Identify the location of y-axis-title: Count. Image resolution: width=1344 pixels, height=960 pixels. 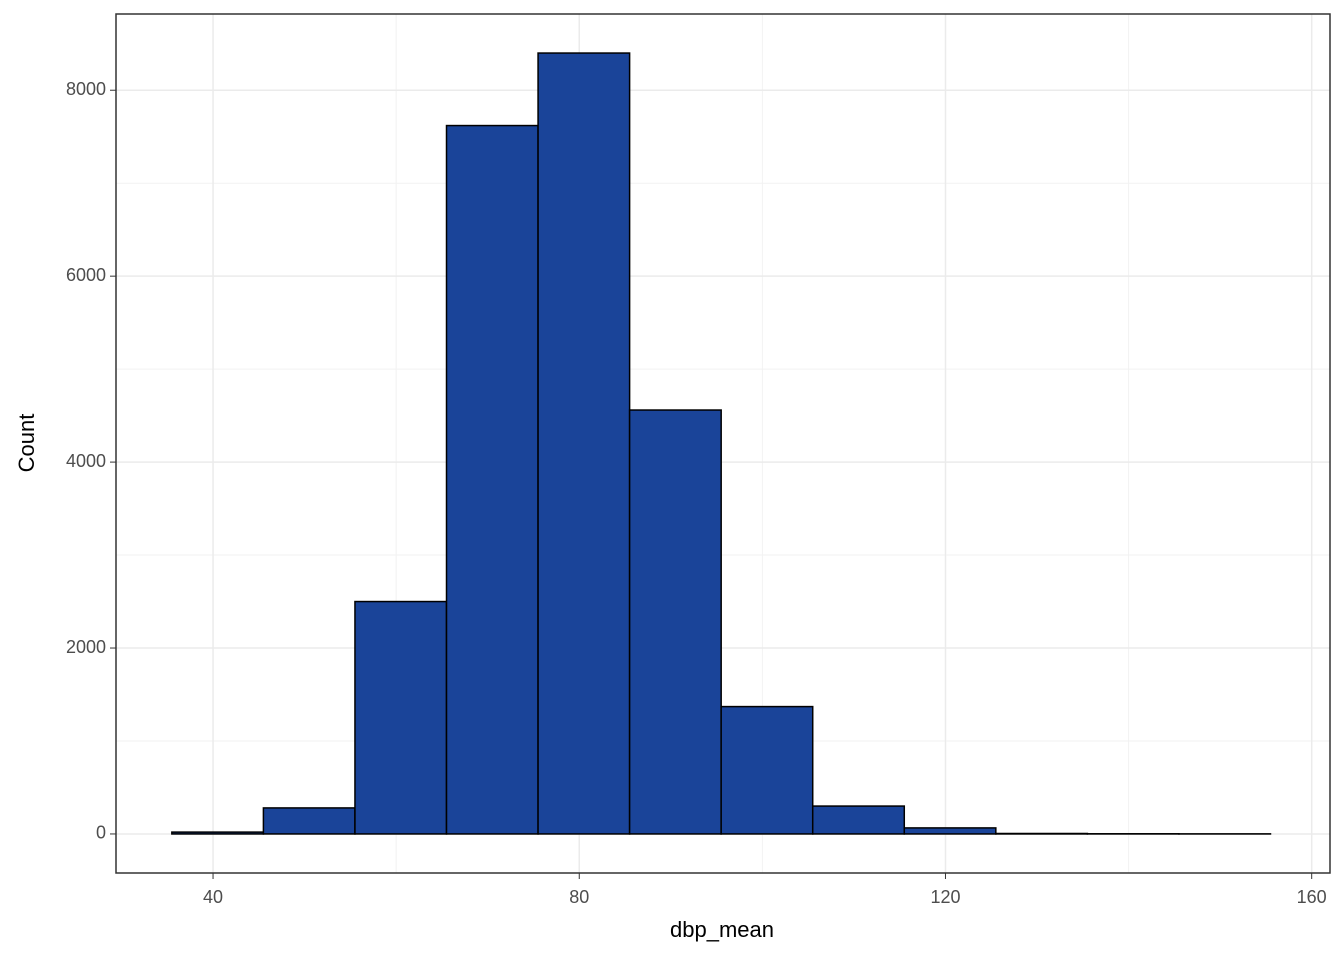
(26, 443).